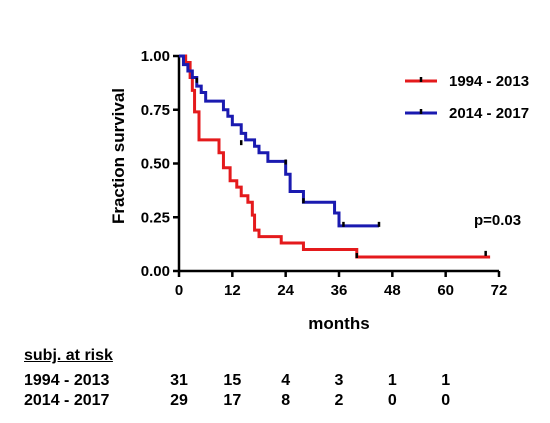 The width and height of the screenshot is (550, 423). What do you see at coordinates (339, 290) in the screenshot?
I see `x-tick-label: 36` at bounding box center [339, 290].